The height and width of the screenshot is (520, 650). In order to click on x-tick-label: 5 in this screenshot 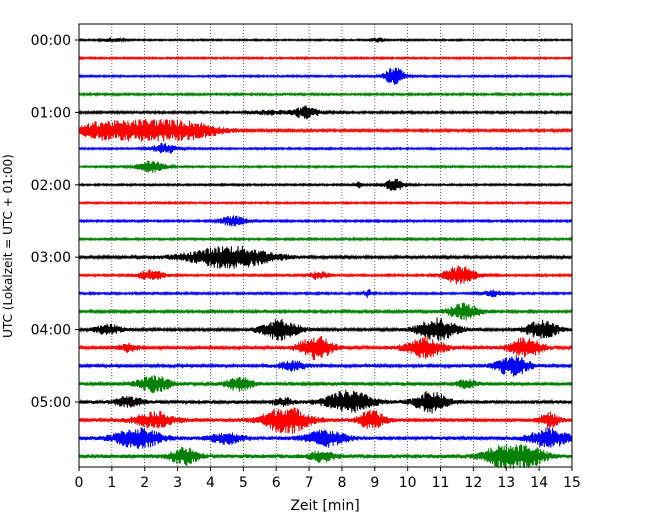, I will do `click(243, 483)`.